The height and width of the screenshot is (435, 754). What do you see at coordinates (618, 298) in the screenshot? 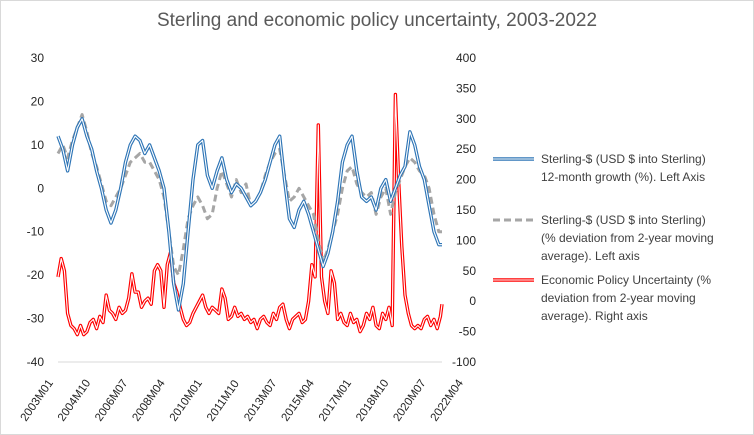
I see `legend-label-line: deviation from 2-year moving` at bounding box center [618, 298].